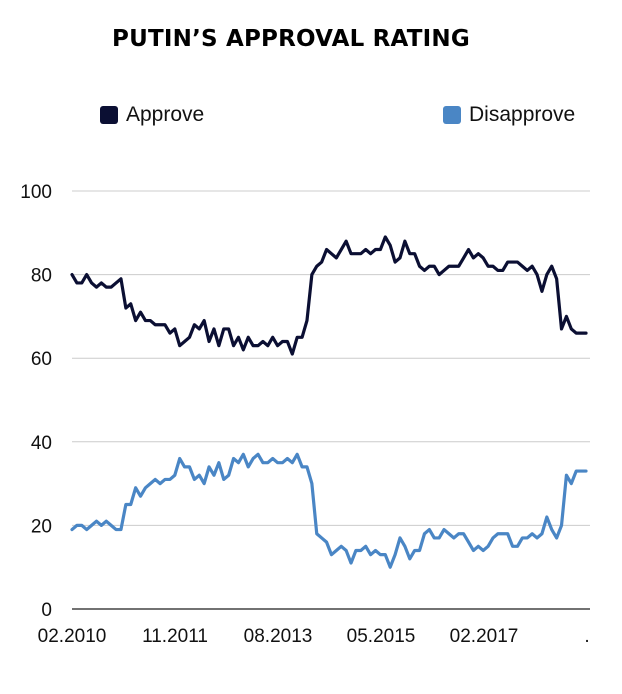  What do you see at coordinates (484, 636) in the screenshot?
I see `x-tick-label: 02.2017` at bounding box center [484, 636].